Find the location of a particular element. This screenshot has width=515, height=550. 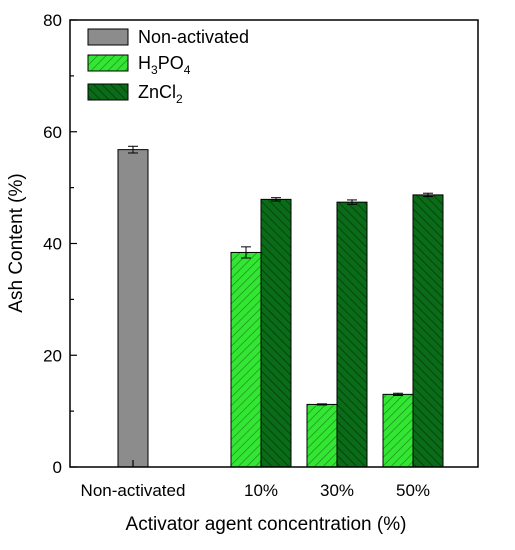

y-tick-label: 0 is located at coordinates (57, 467).